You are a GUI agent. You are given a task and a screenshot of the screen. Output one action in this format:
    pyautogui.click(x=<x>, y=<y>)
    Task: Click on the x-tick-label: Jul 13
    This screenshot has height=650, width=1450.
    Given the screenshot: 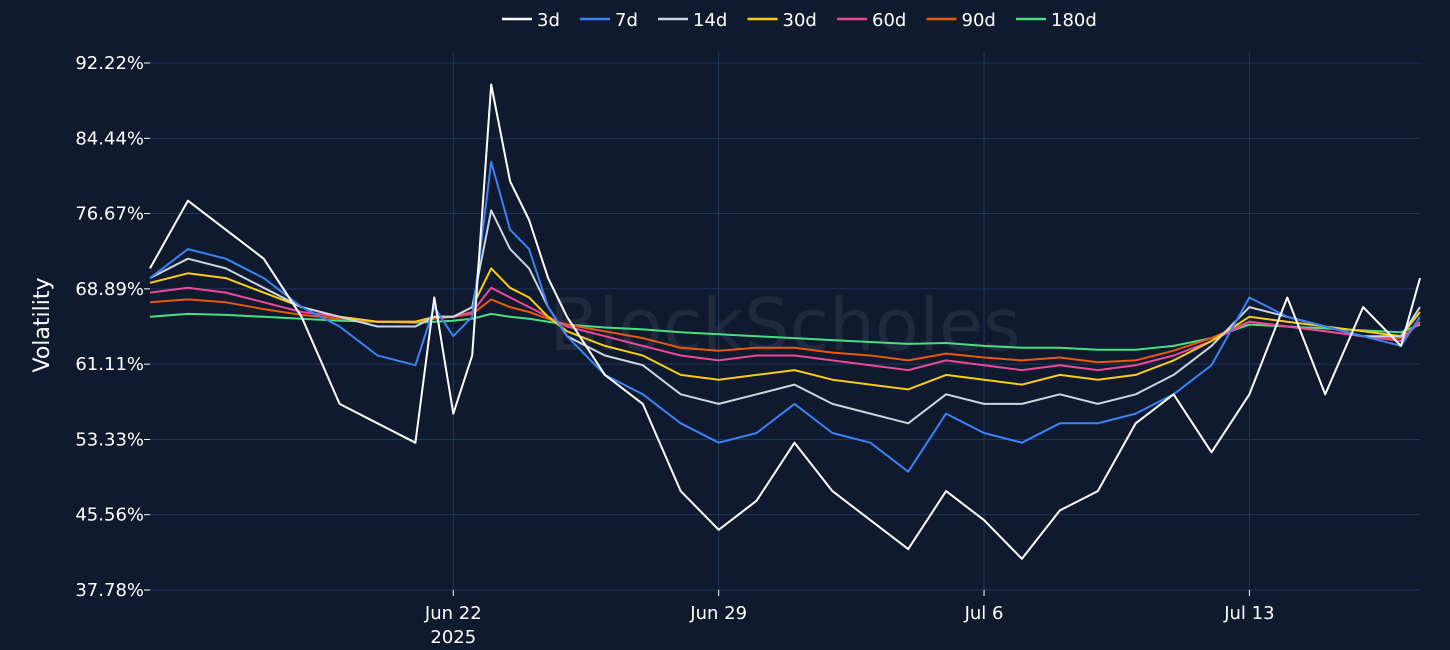 What is the action you would take?
    pyautogui.click(x=1248, y=613)
    